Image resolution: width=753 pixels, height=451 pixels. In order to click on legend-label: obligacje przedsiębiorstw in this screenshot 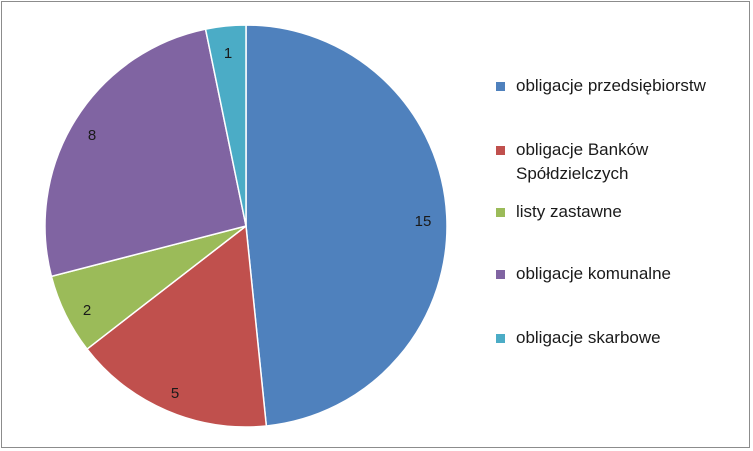, I will do `click(611, 85)`.